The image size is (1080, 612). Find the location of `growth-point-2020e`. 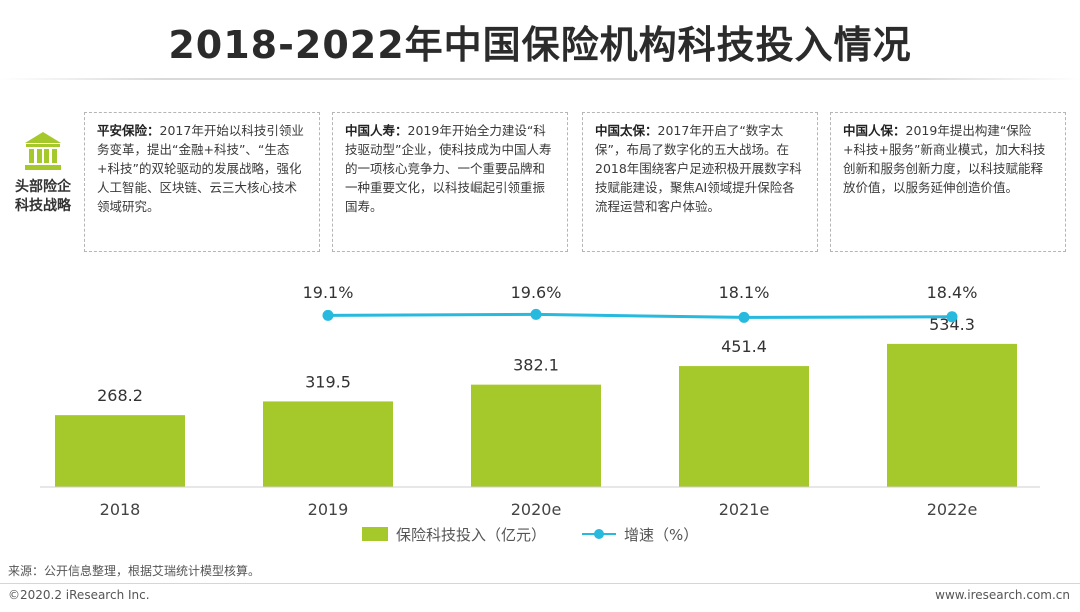

growth-point-2020e is located at coordinates (536, 314).